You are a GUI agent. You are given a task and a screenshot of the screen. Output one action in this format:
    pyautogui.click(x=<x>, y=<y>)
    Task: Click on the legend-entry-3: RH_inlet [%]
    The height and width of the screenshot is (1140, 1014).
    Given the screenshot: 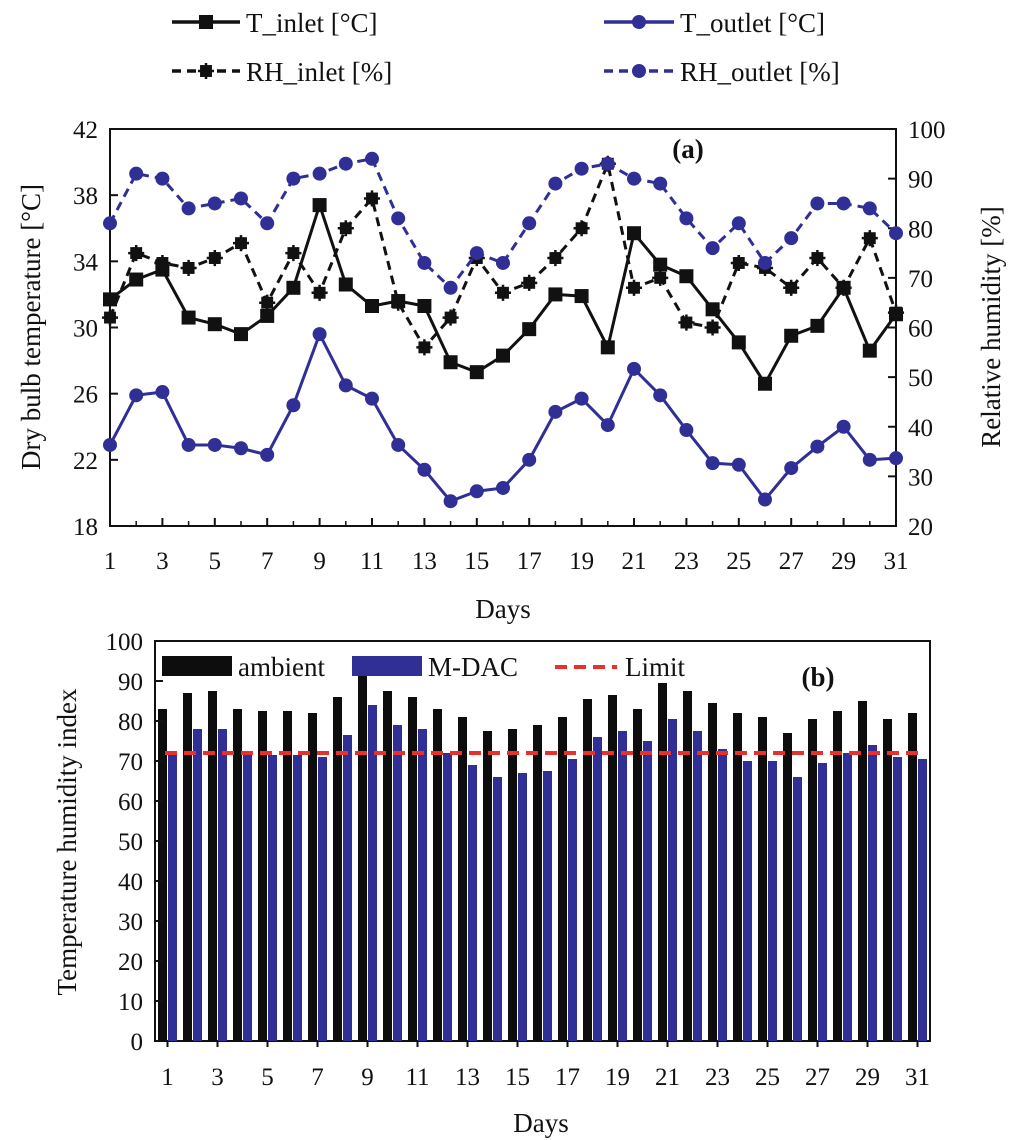 What is the action you would take?
    pyautogui.click(x=282, y=72)
    